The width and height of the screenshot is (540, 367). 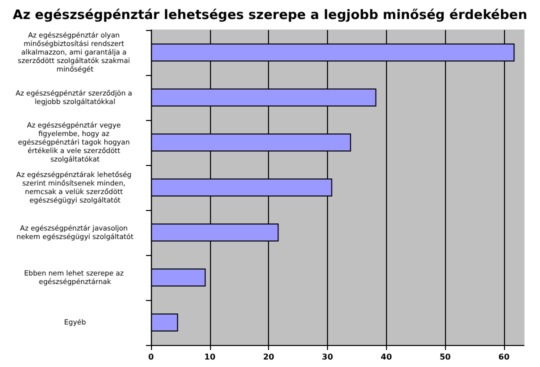 I want to click on chart-title: Az egészségpénztár lehetséges szerepe a legjobb minőség érdekében, so click(x=270, y=15).